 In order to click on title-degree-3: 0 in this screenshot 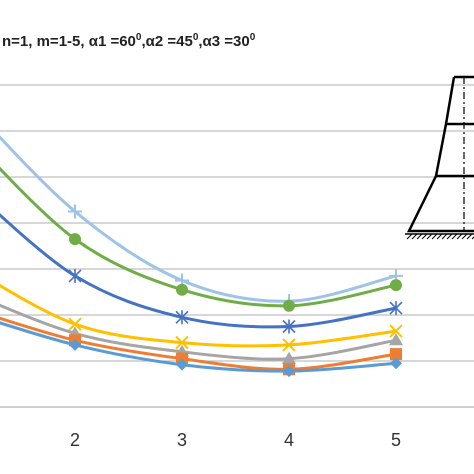, I will do `click(253, 37)`.